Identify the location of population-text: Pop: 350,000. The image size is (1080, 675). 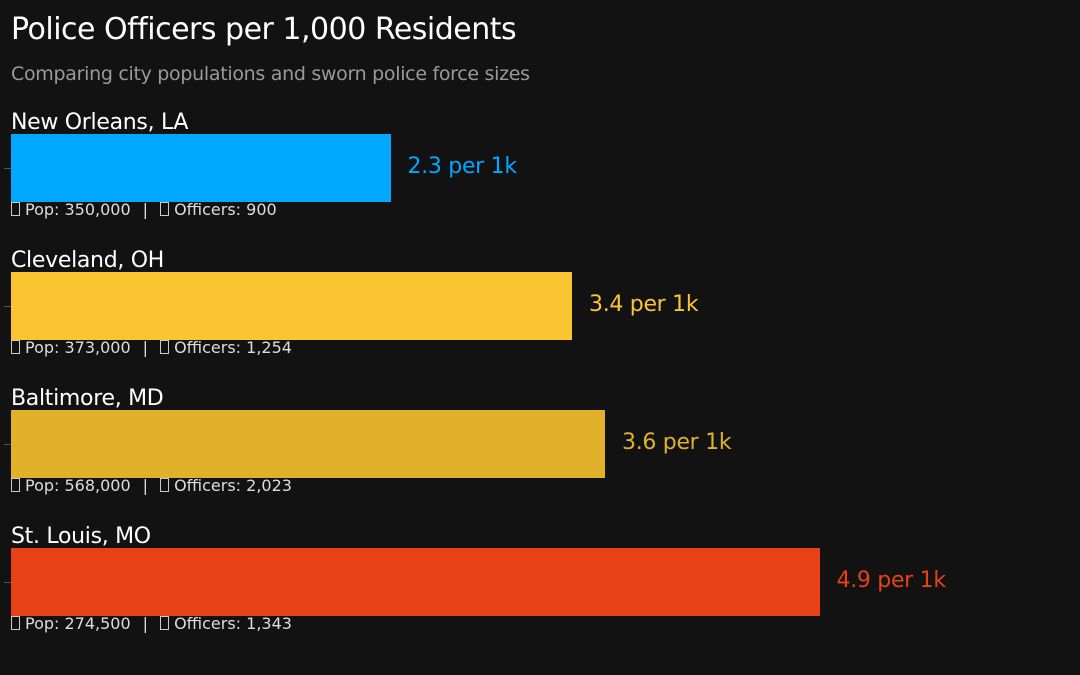
(78, 209).